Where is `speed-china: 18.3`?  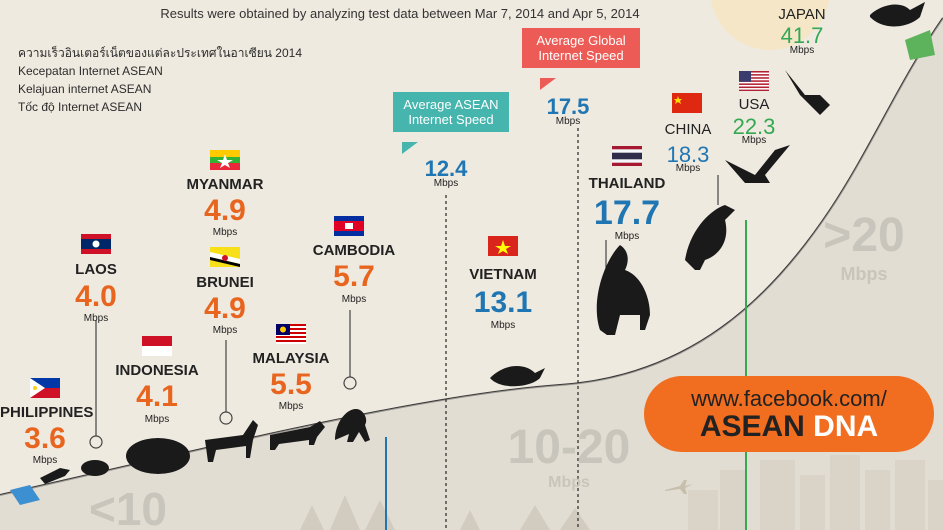 speed-china: 18.3 is located at coordinates (688, 154).